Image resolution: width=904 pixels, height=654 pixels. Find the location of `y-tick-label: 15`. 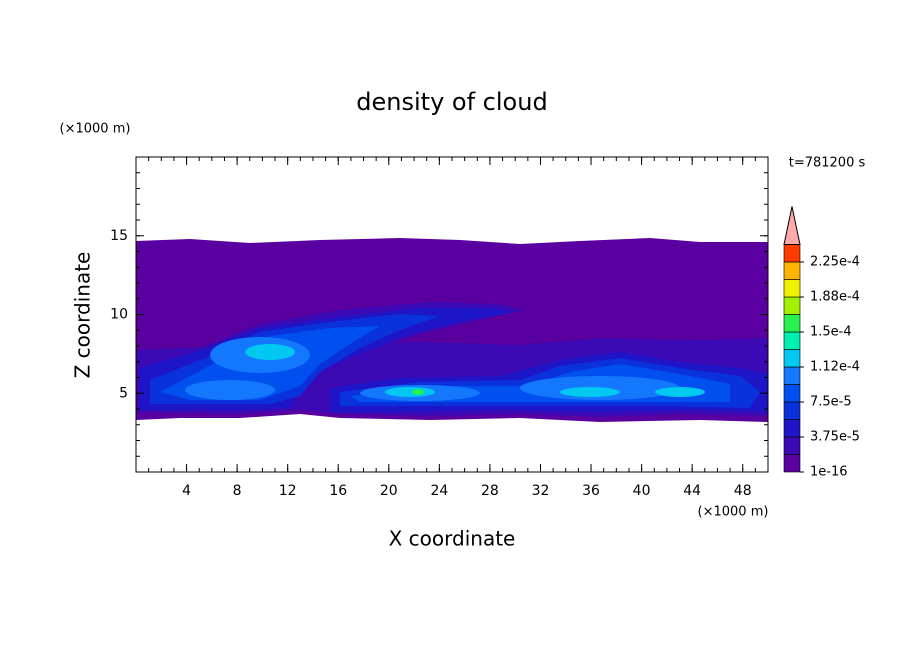

y-tick-label: 15 is located at coordinates (119, 236).